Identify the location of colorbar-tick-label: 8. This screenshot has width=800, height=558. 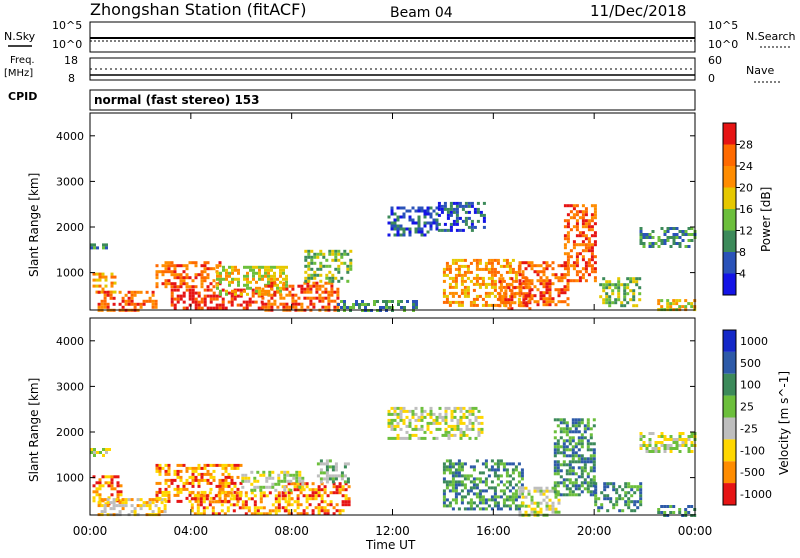
(742, 252).